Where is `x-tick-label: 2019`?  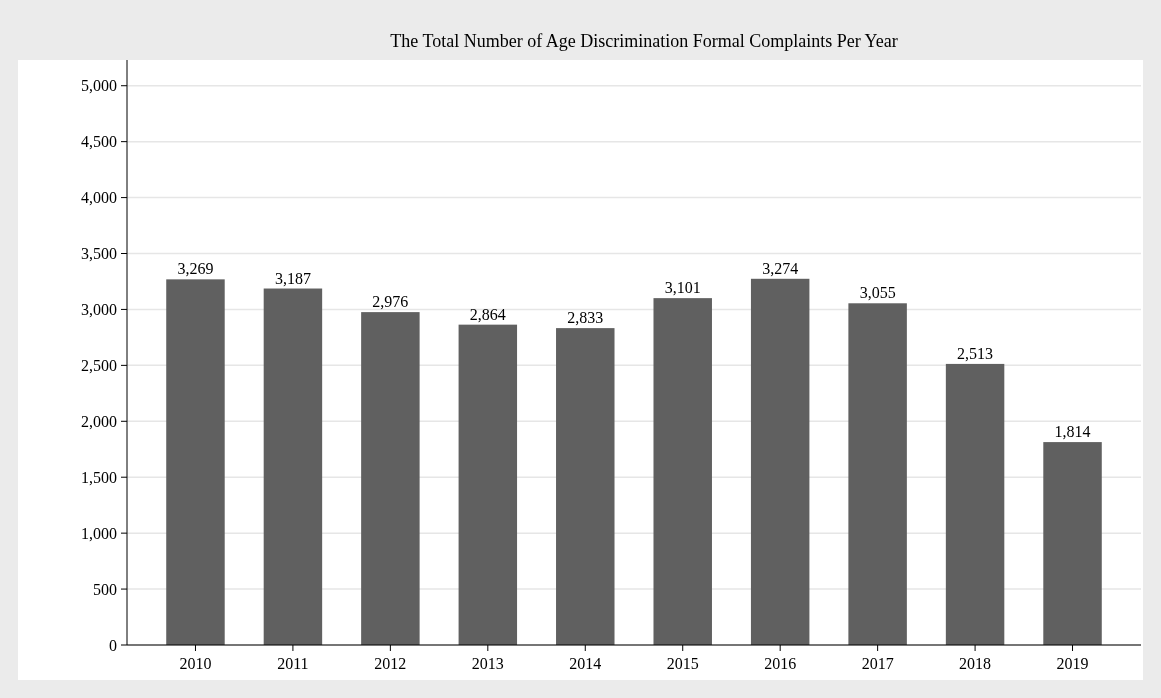
x-tick-label: 2019 is located at coordinates (1072, 663).